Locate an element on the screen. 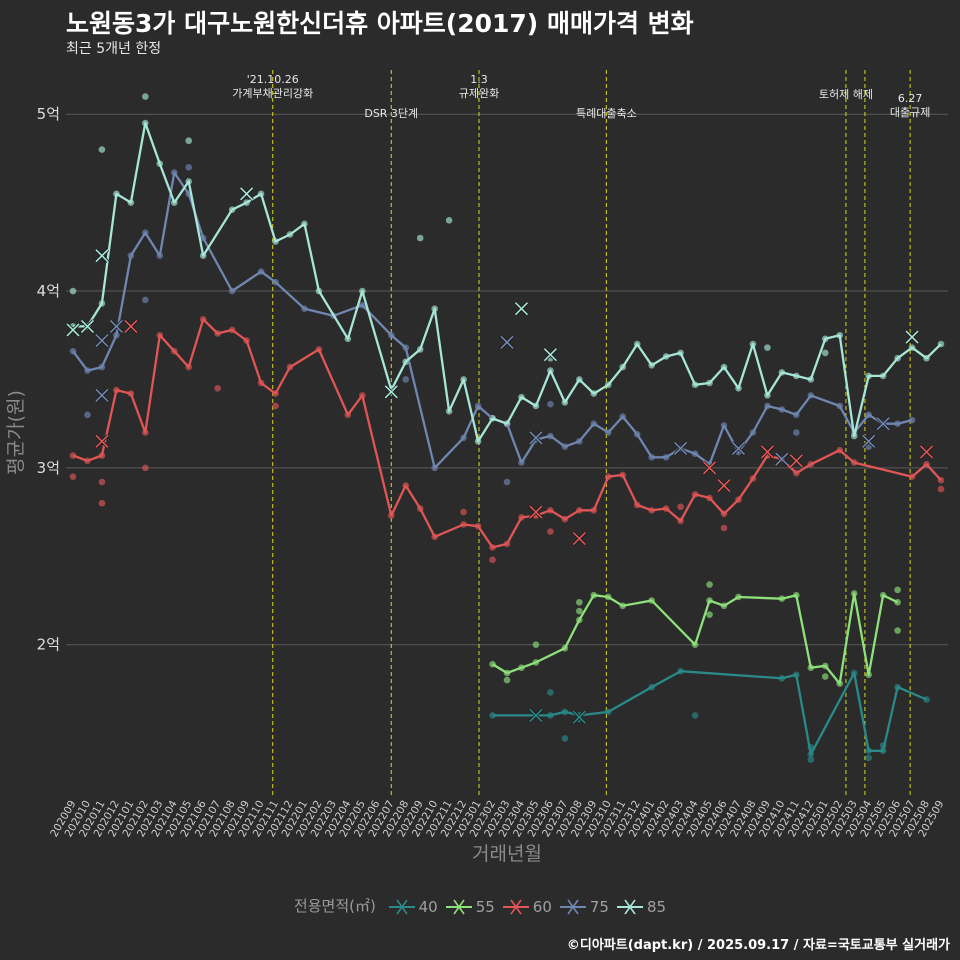 This screenshot has width=960, height=960. legend-item-40: 40 is located at coordinates (413, 907).